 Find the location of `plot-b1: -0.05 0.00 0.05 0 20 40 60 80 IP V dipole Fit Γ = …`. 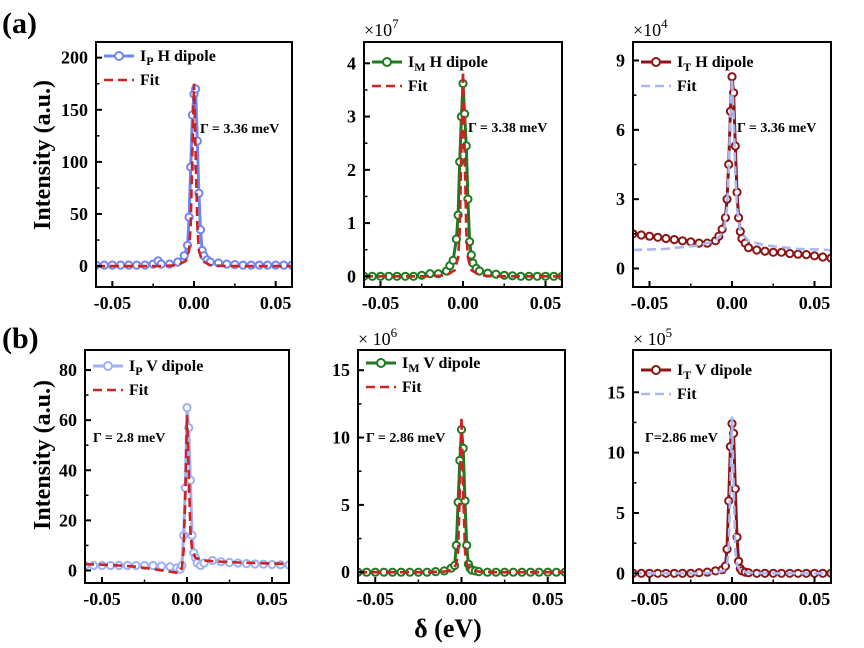

plot-b1: -0.05 0.00 0.05 0 20 40 60 80 IP V dipole Fit Γ = … is located at coordinates (174, 479).